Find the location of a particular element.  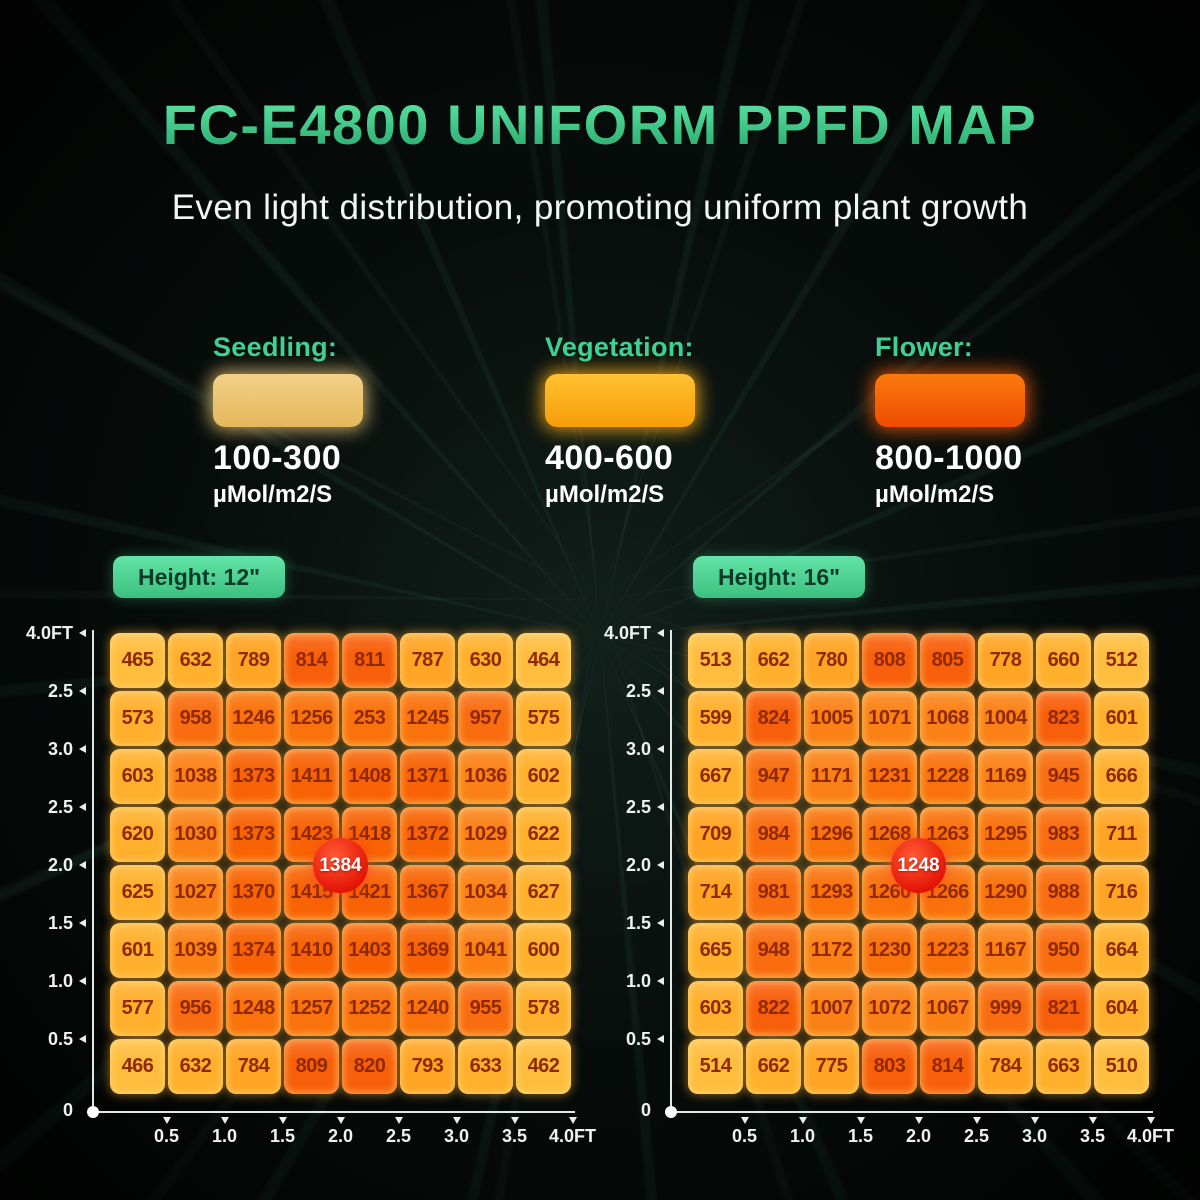

legend-range-flower: 800-1000 is located at coordinates (949, 458).